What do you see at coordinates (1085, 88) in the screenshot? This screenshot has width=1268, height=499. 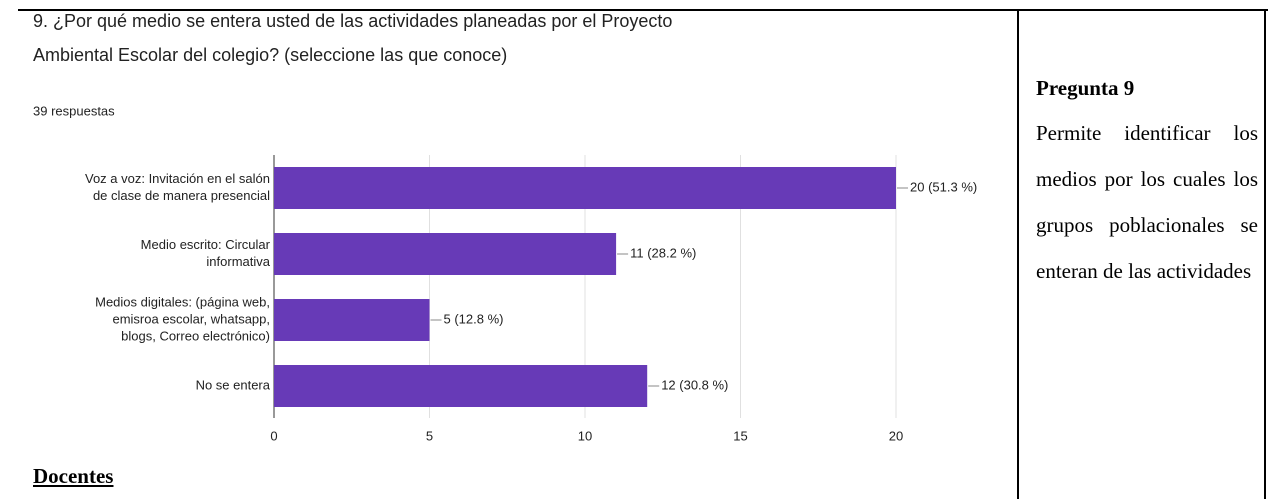 I see `heading: Pregunta 9` at bounding box center [1085, 88].